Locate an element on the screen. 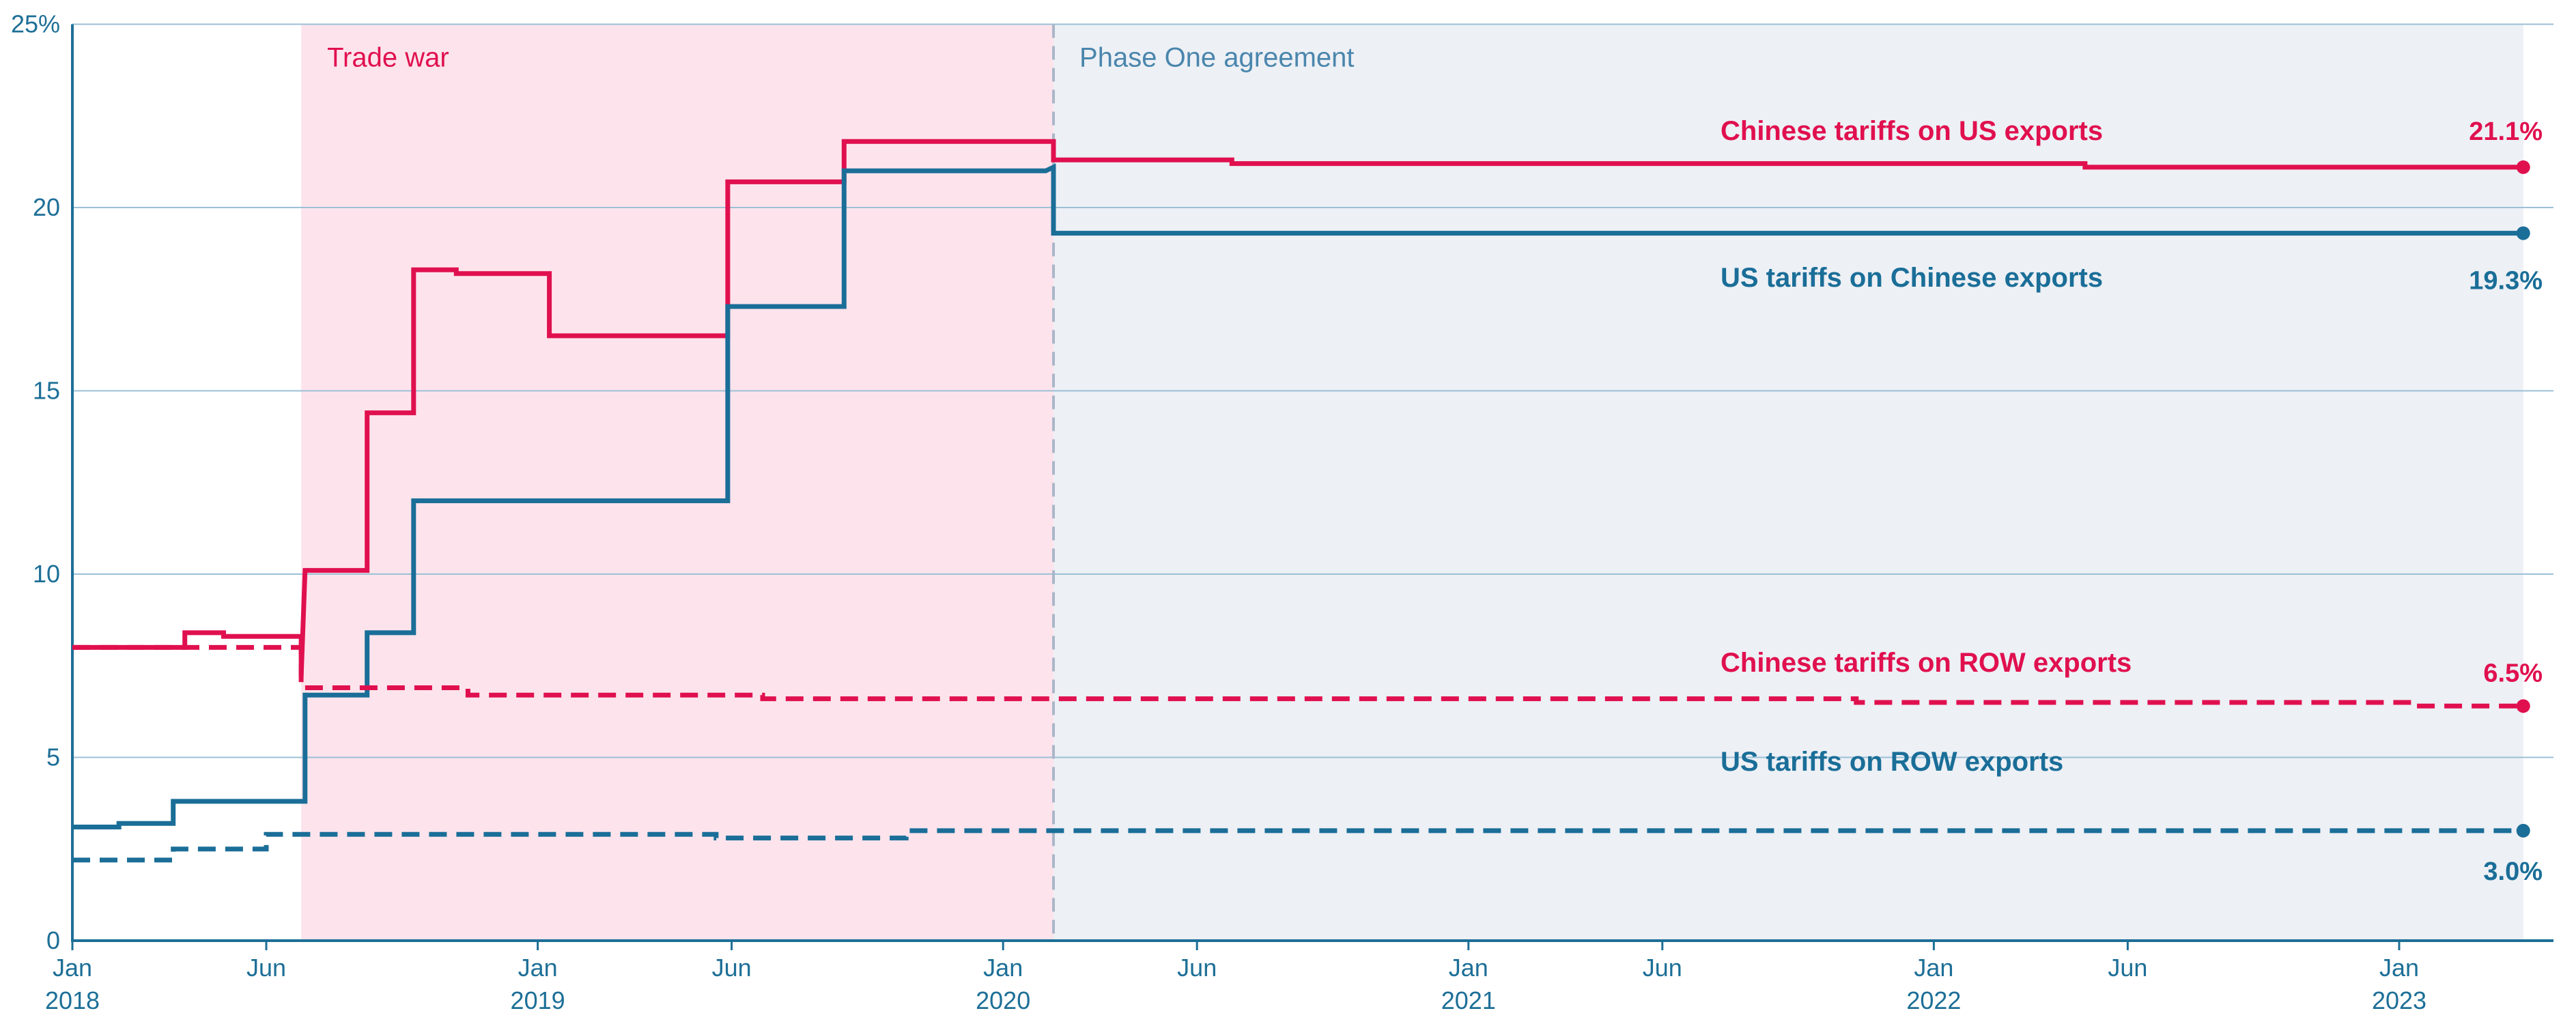 The width and height of the screenshot is (2576, 1026). series-end-label-3: 3.0% is located at coordinates (2513, 872).